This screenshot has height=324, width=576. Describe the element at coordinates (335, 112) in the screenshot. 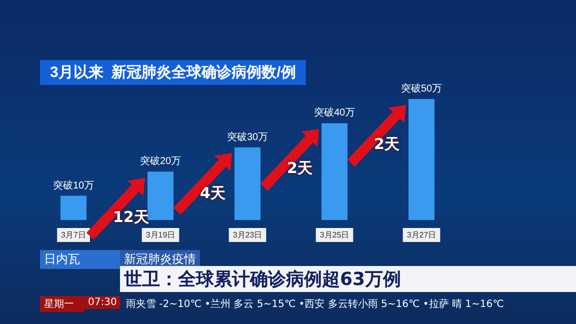

I see `data-label: 突破40万` at that location.